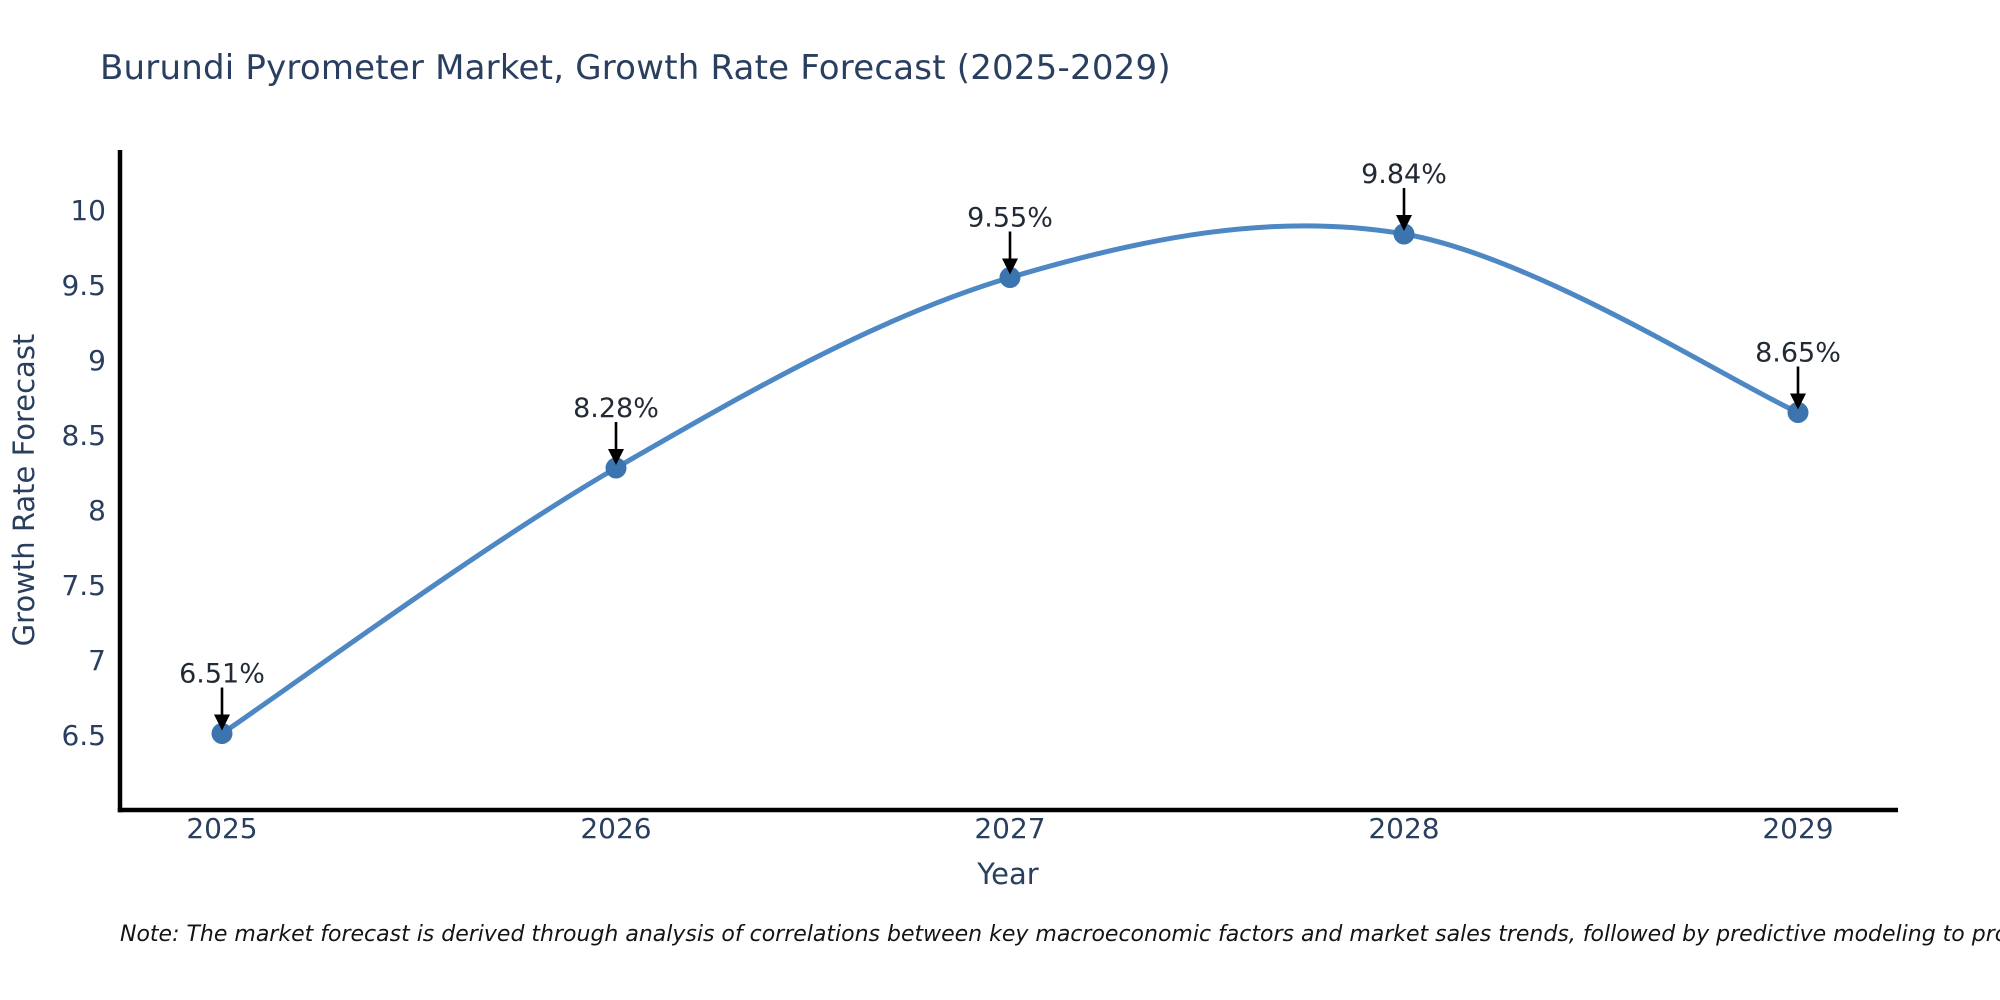 The height and width of the screenshot is (1000, 2000). What do you see at coordinates (83, 735) in the screenshot?
I see `y-tick-label: 6.5` at bounding box center [83, 735].